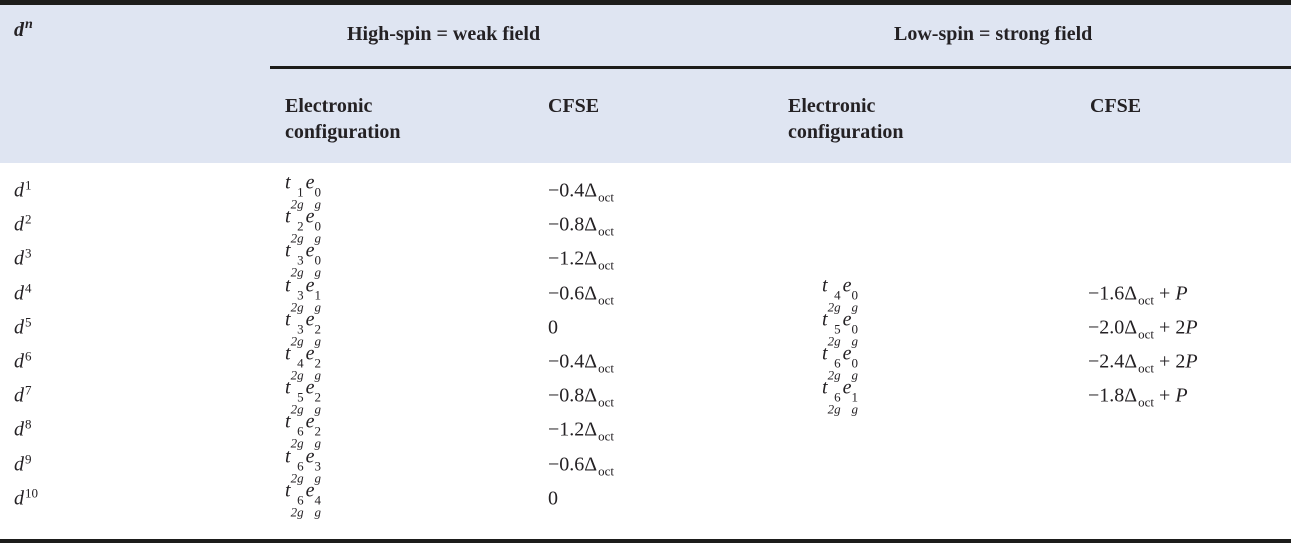 The width and height of the screenshot is (1291, 556). I want to click on dn-superscript: 8, so click(28, 424).